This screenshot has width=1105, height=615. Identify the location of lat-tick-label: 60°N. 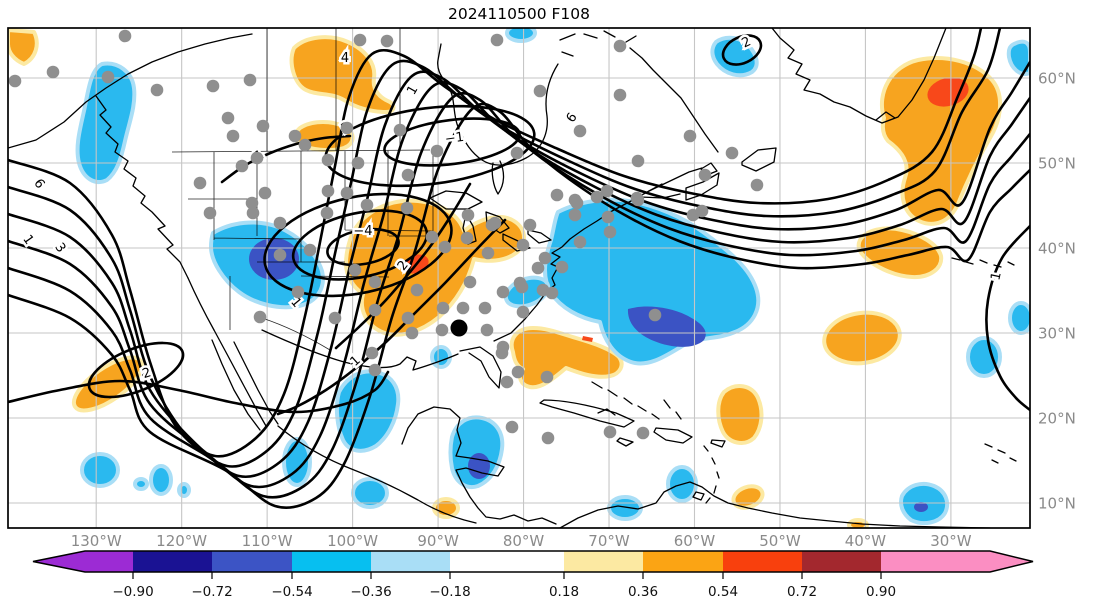
(1057, 79).